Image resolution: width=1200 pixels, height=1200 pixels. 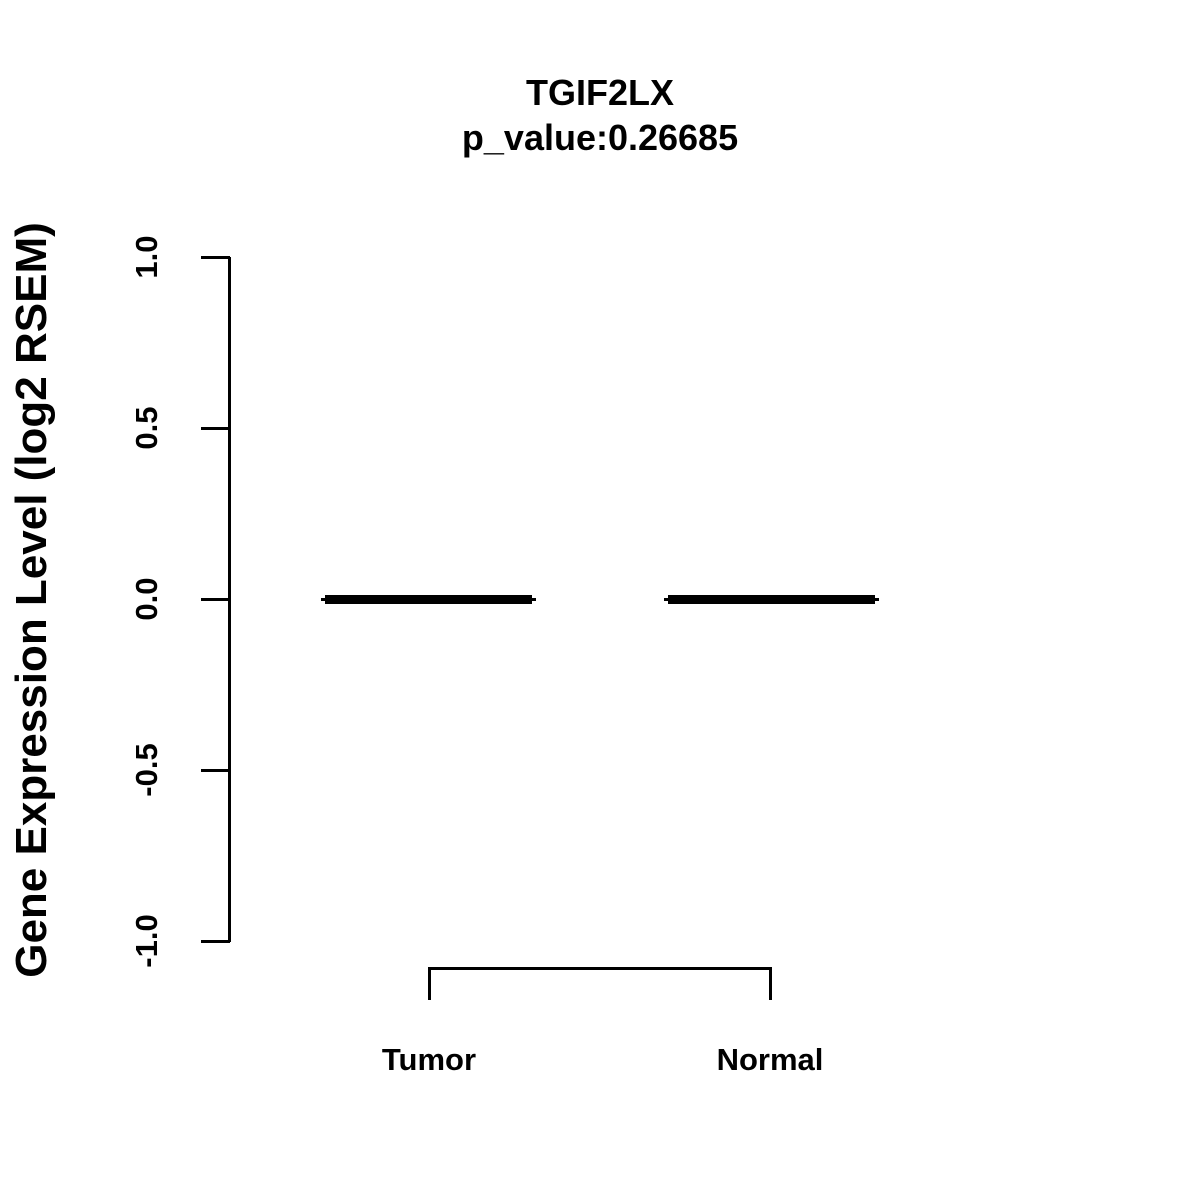 I want to click on comparison-bracket-right-leg, so click(x=770, y=983).